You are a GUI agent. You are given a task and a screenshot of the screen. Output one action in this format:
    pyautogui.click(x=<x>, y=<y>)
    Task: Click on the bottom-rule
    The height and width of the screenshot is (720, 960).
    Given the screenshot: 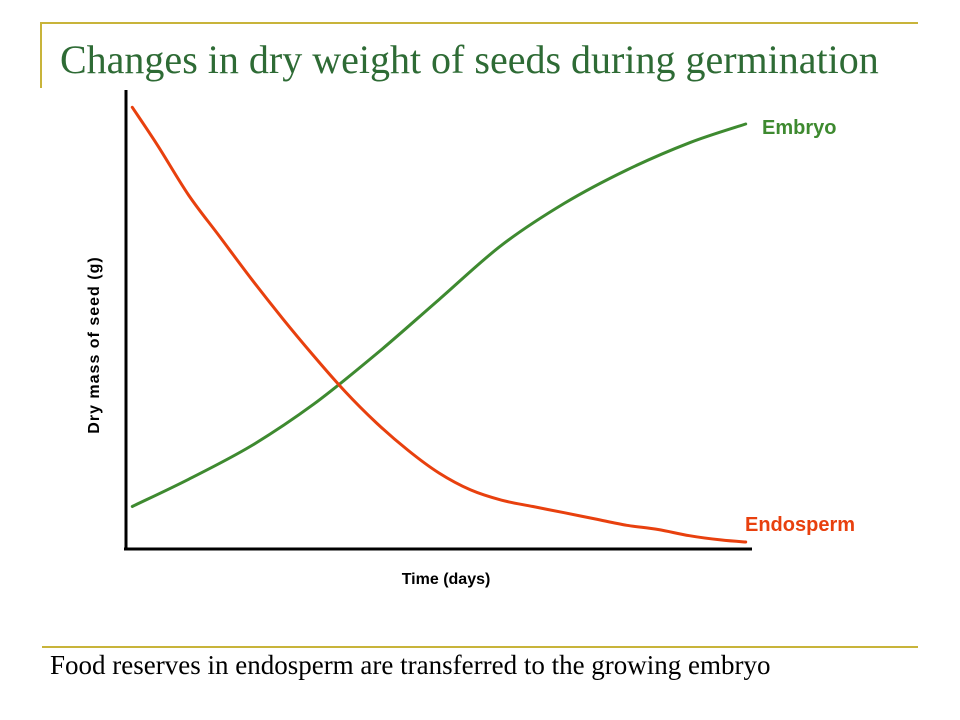 What is the action you would take?
    pyautogui.click(x=480, y=647)
    